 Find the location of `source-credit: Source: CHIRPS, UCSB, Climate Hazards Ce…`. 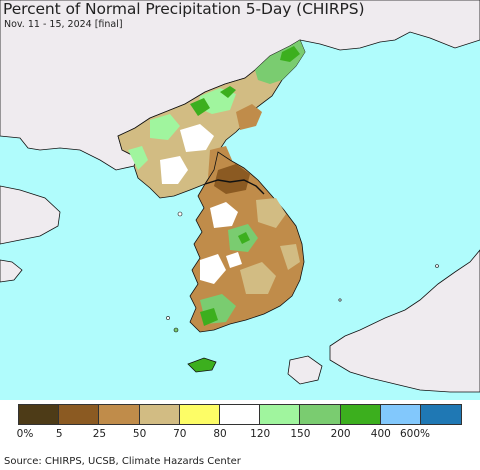

source-credit: Source: CHIRPS, UCSB, Climate Hazards Ce… is located at coordinates (122, 461).